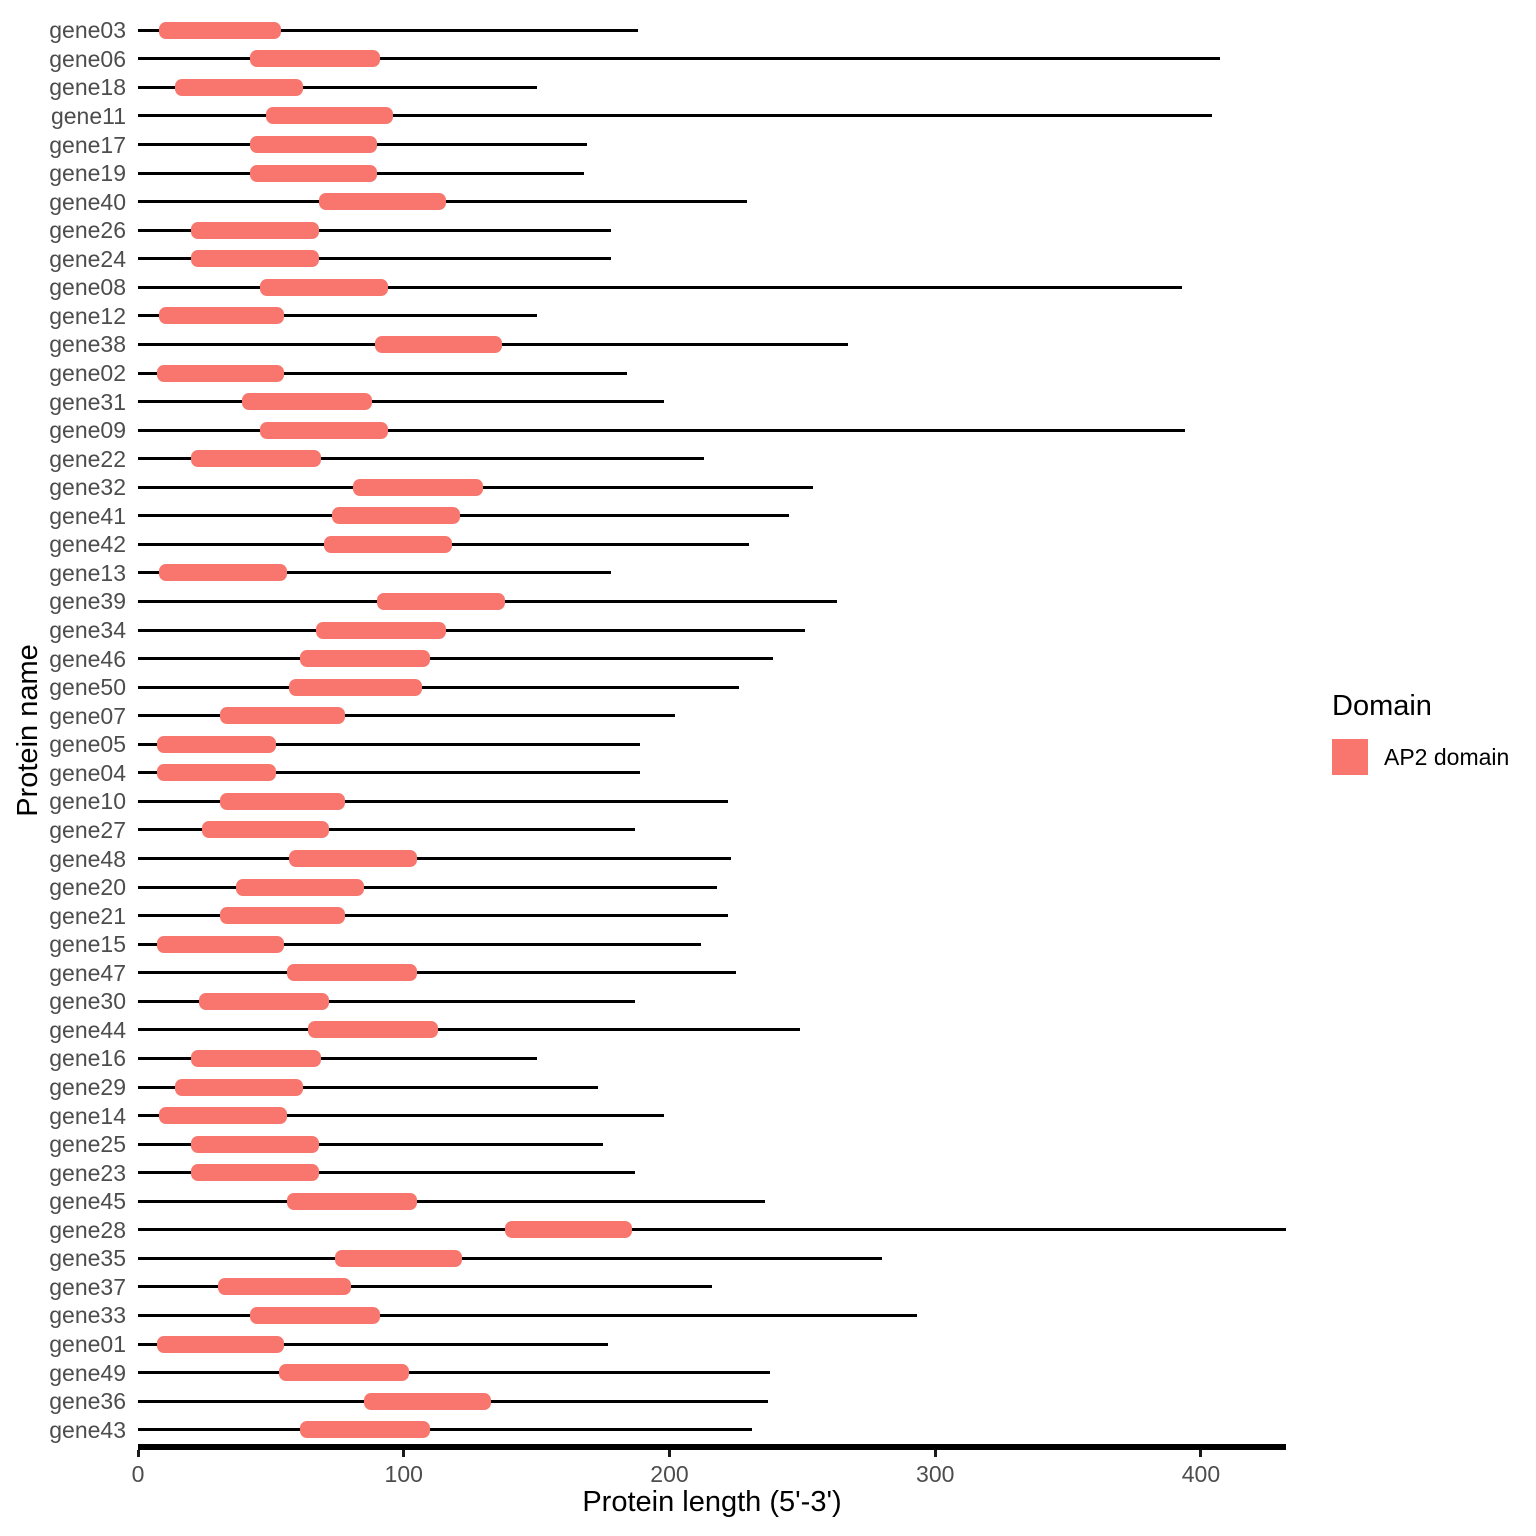 The width and height of the screenshot is (1536, 1536). Describe the element at coordinates (222, 316) in the screenshot. I see `ap2-domain-segment-gene12` at that location.